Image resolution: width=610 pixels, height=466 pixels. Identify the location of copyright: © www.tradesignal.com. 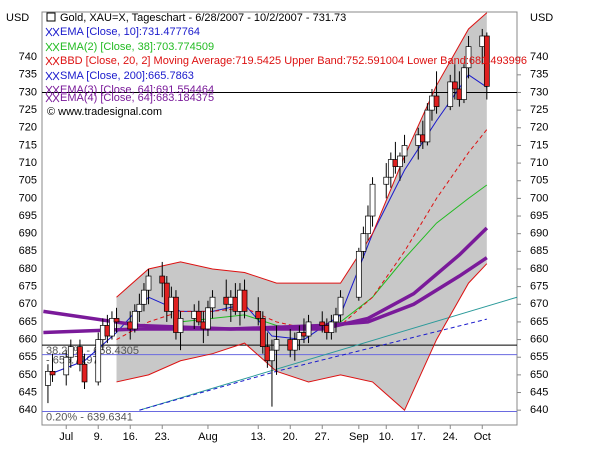
(104, 112).